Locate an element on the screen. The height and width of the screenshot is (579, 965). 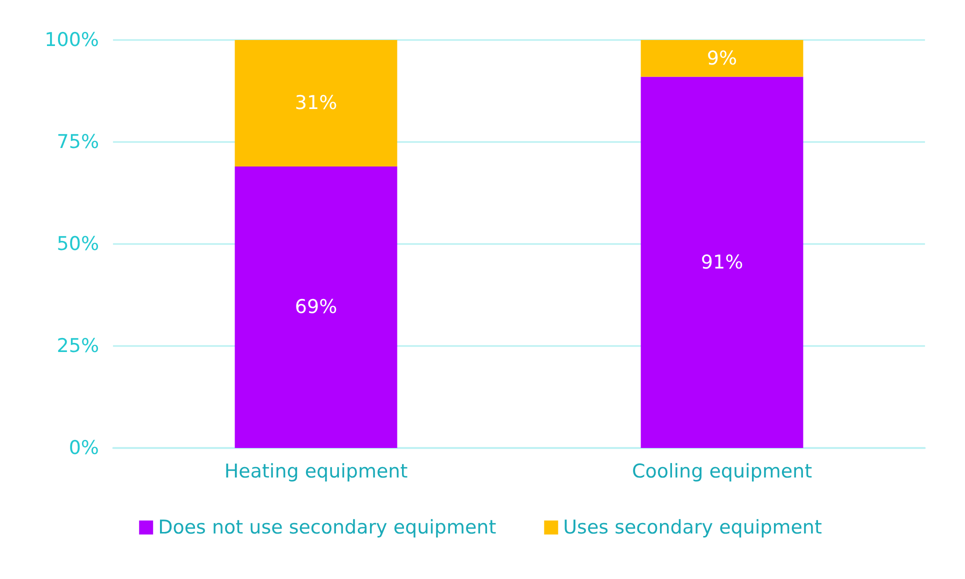
data-label: 9% is located at coordinates (722, 58).